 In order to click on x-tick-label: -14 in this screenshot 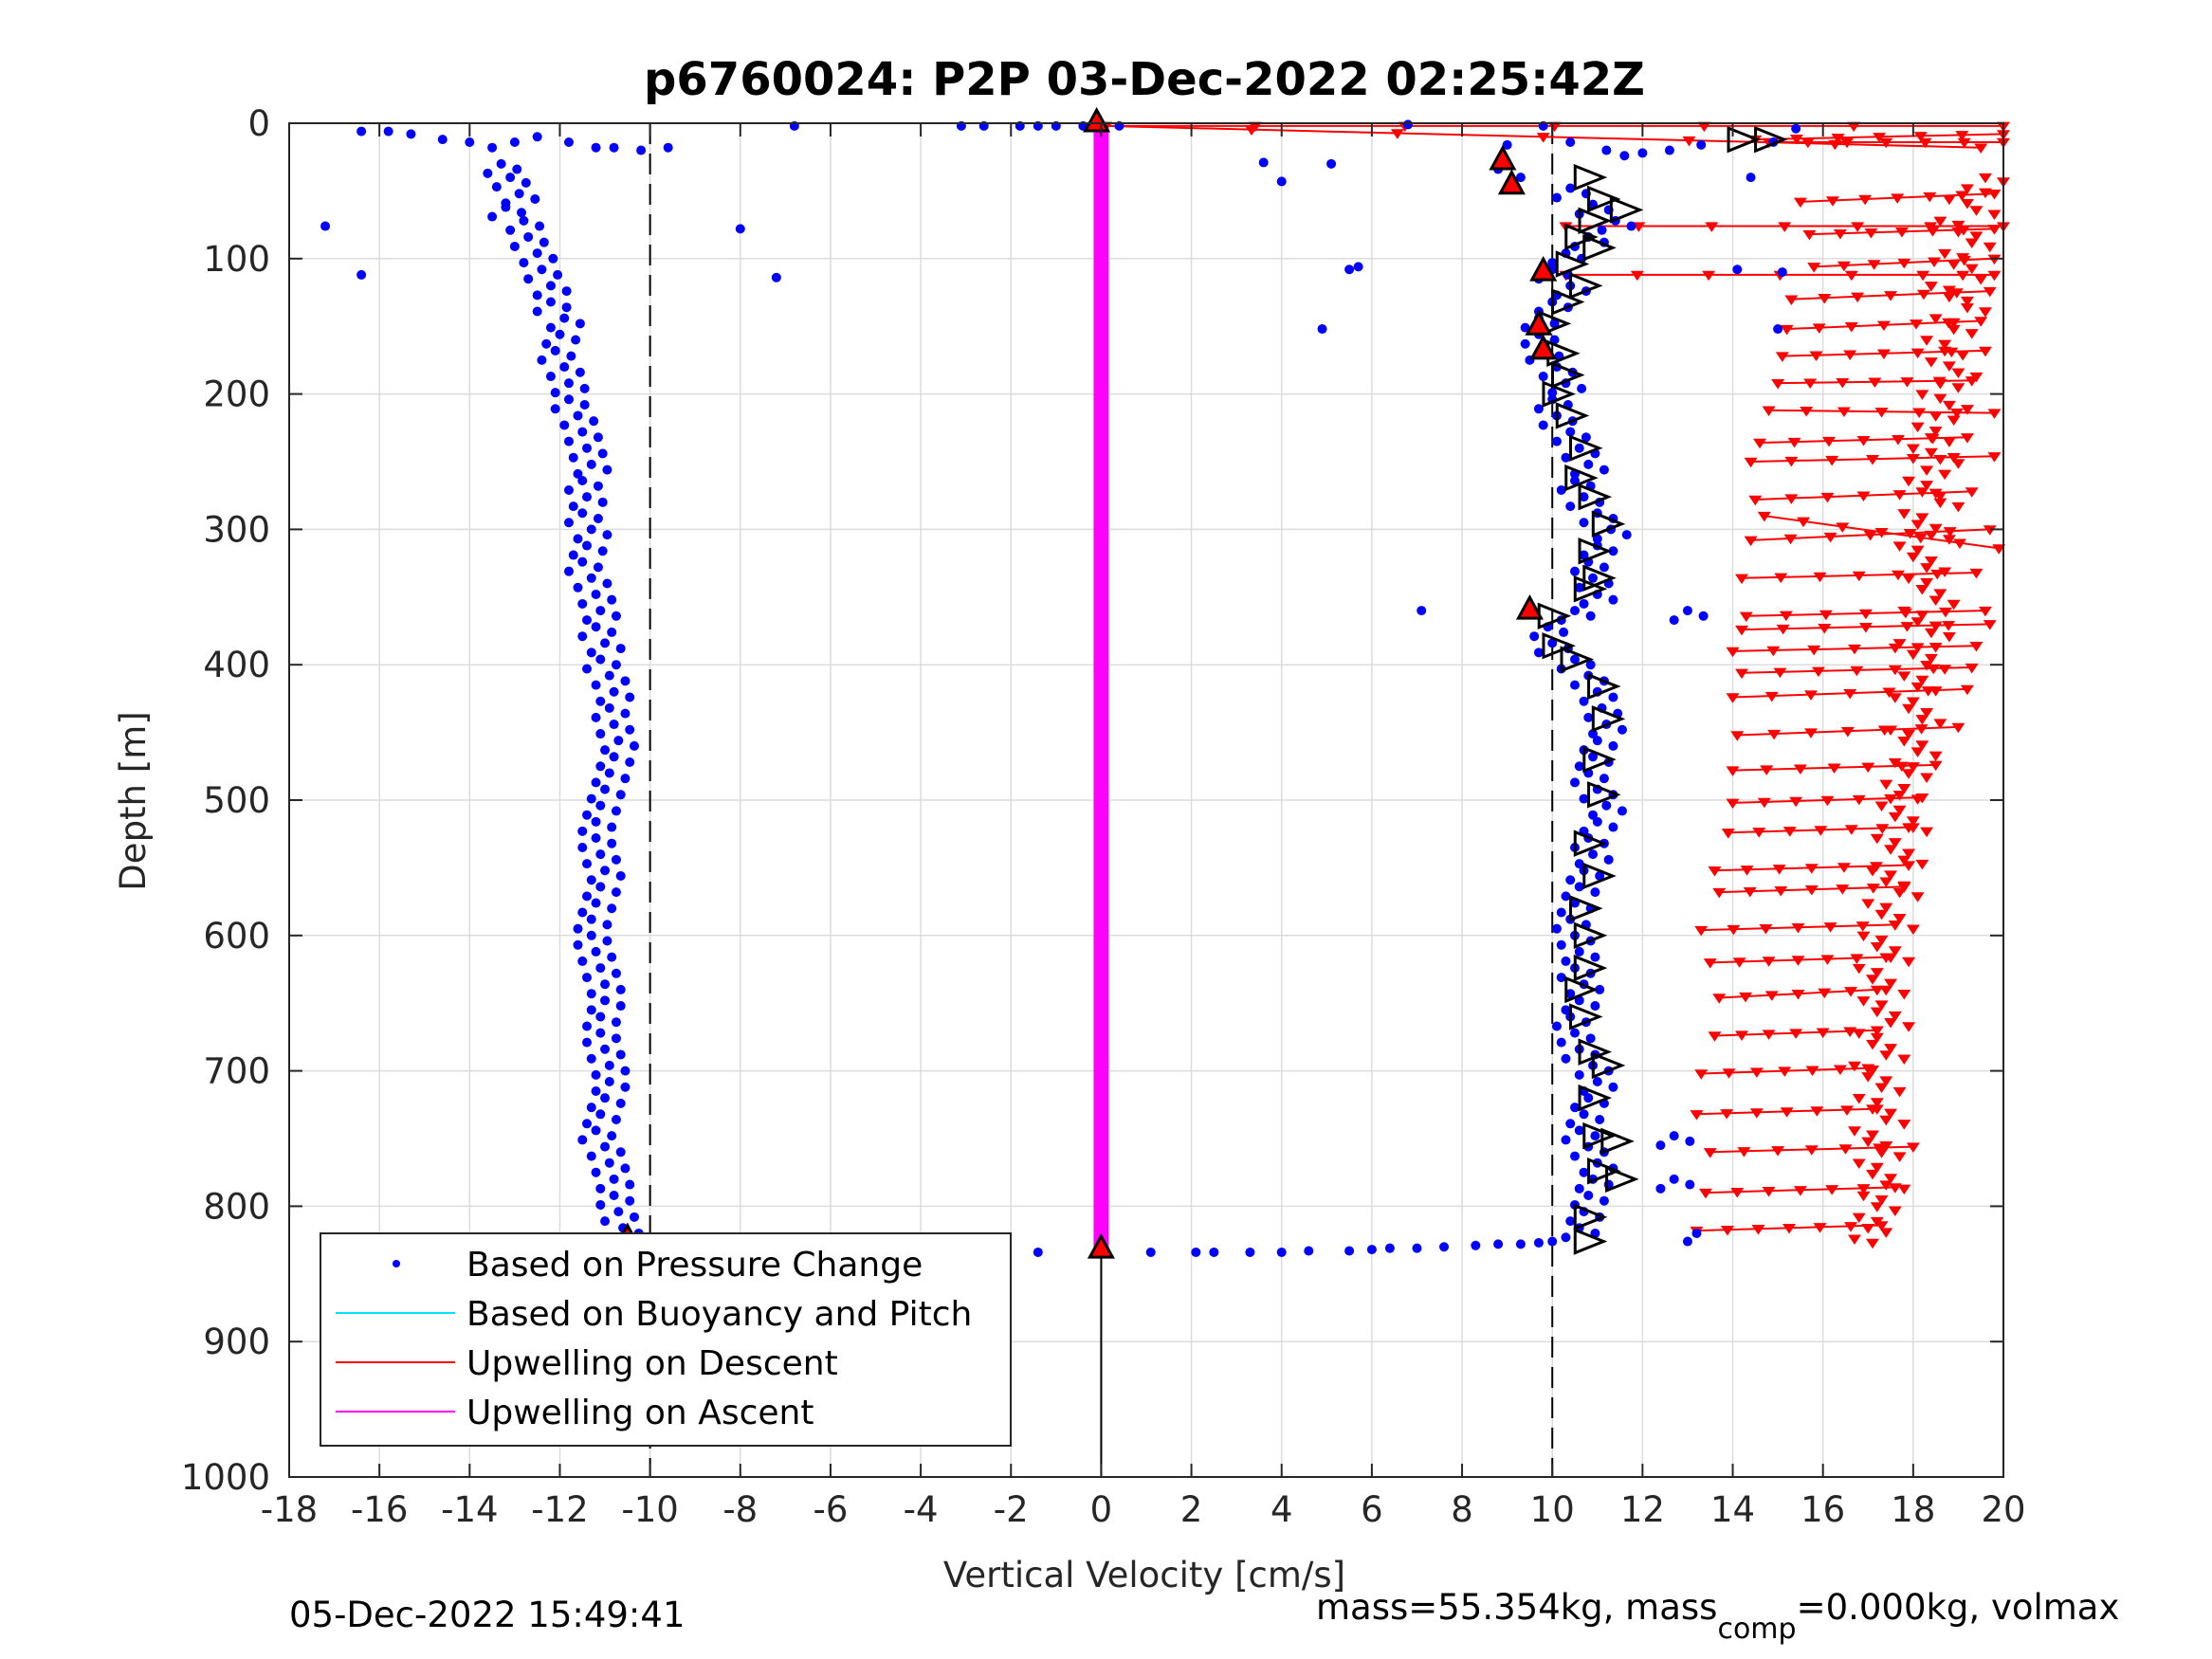, I will do `click(469, 1509)`.